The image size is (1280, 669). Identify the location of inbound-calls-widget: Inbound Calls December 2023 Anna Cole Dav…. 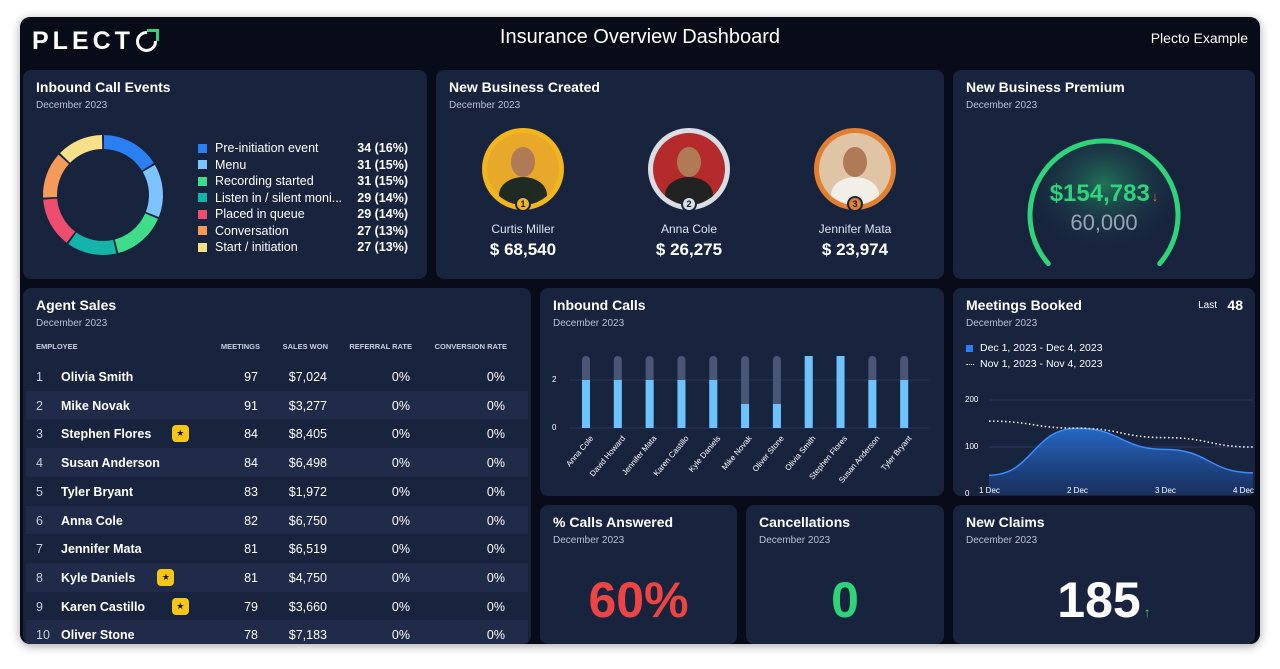
(742, 392).